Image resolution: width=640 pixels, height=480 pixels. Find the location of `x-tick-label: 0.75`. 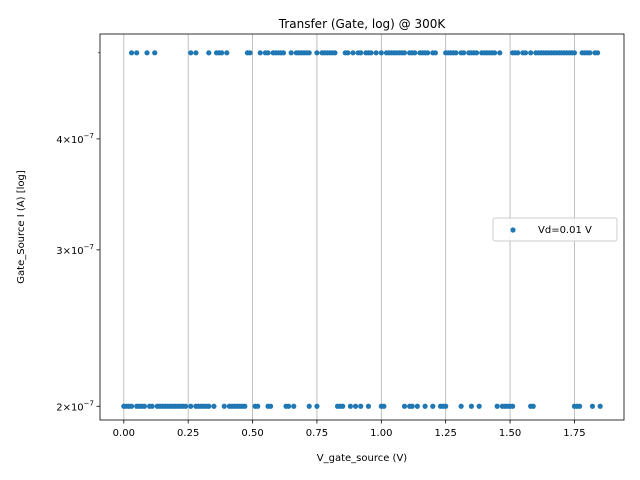

x-tick-label: 0.75 is located at coordinates (317, 433).